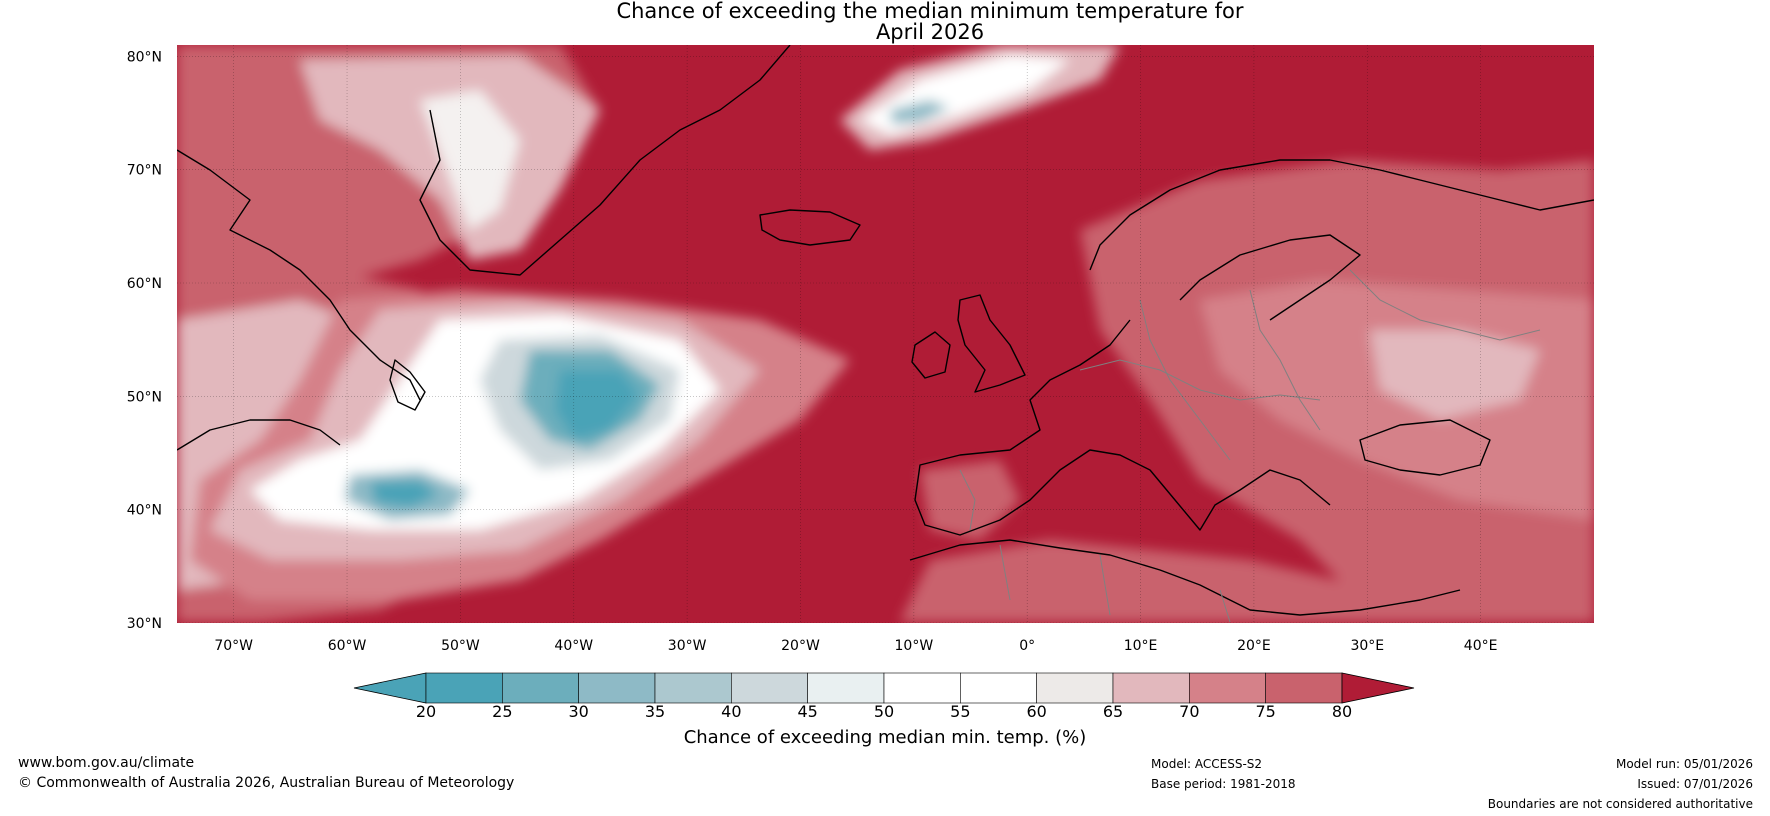  Describe the element at coordinates (1113, 711) in the screenshot. I see `colorbar-tick-label: 65` at that location.